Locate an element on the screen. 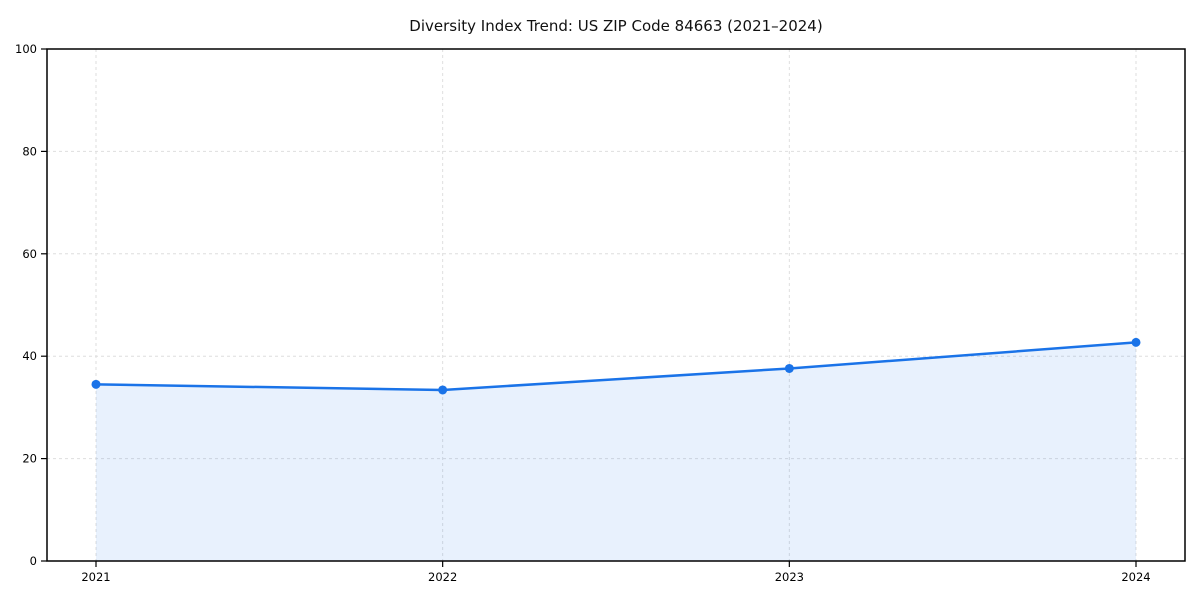  y-tick-label: 40 is located at coordinates (29, 356).